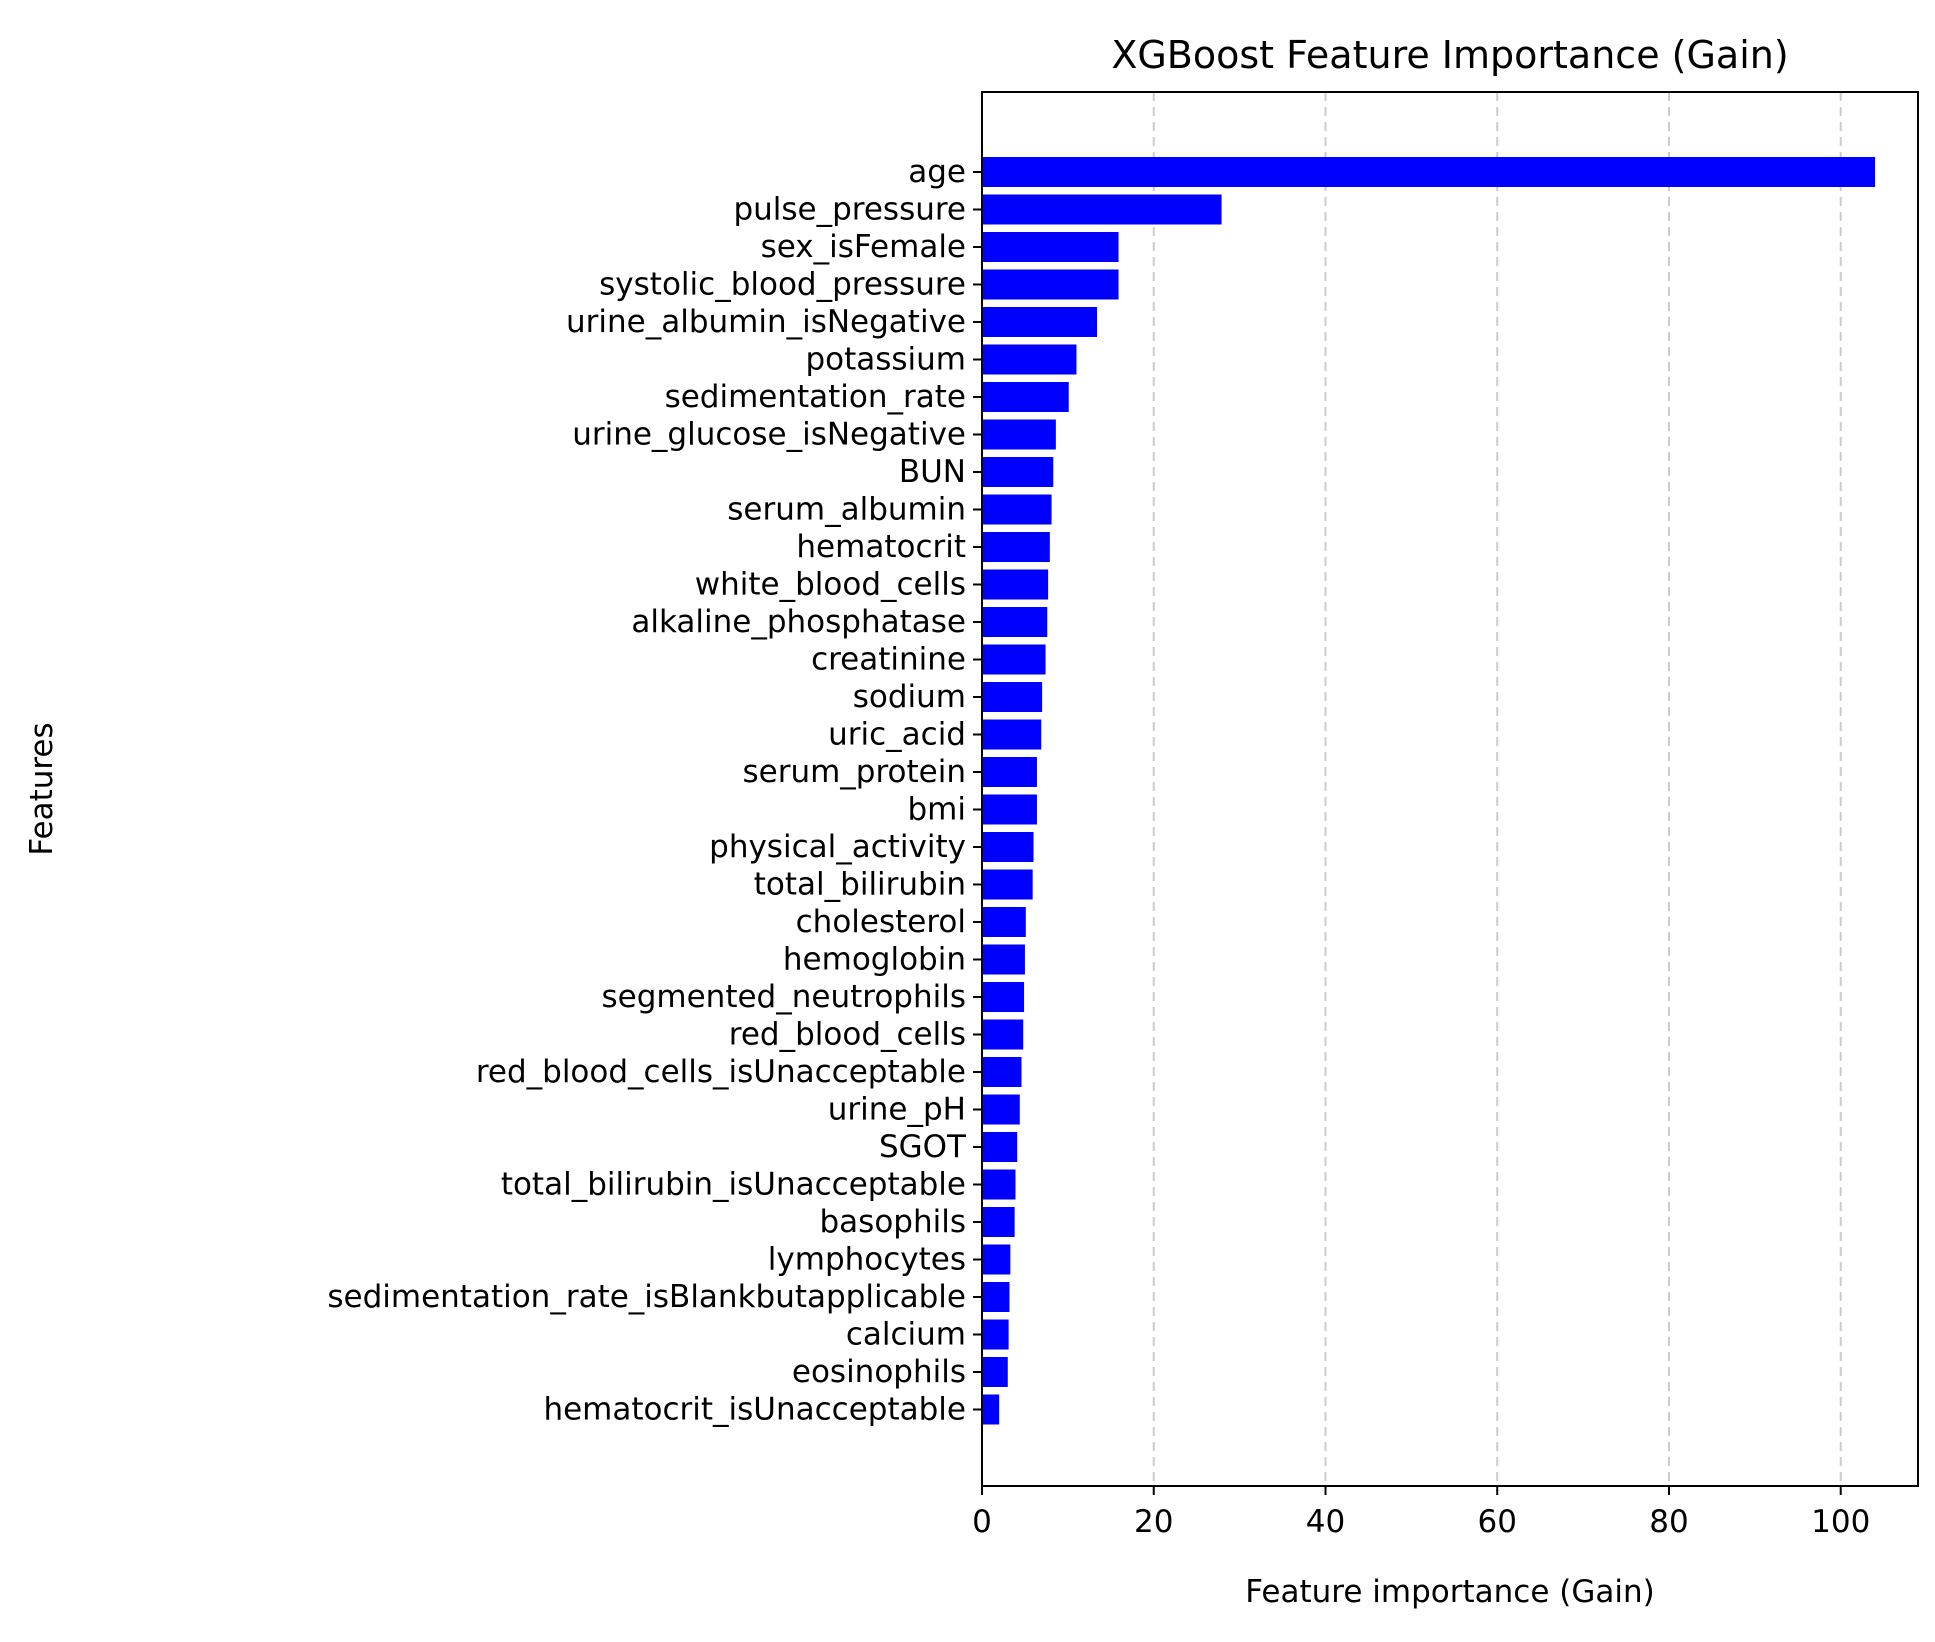  Describe the element at coordinates (1421, 1513) in the screenshot. I see `x-tick-labels: 0 20 40 60 80 100` at that location.